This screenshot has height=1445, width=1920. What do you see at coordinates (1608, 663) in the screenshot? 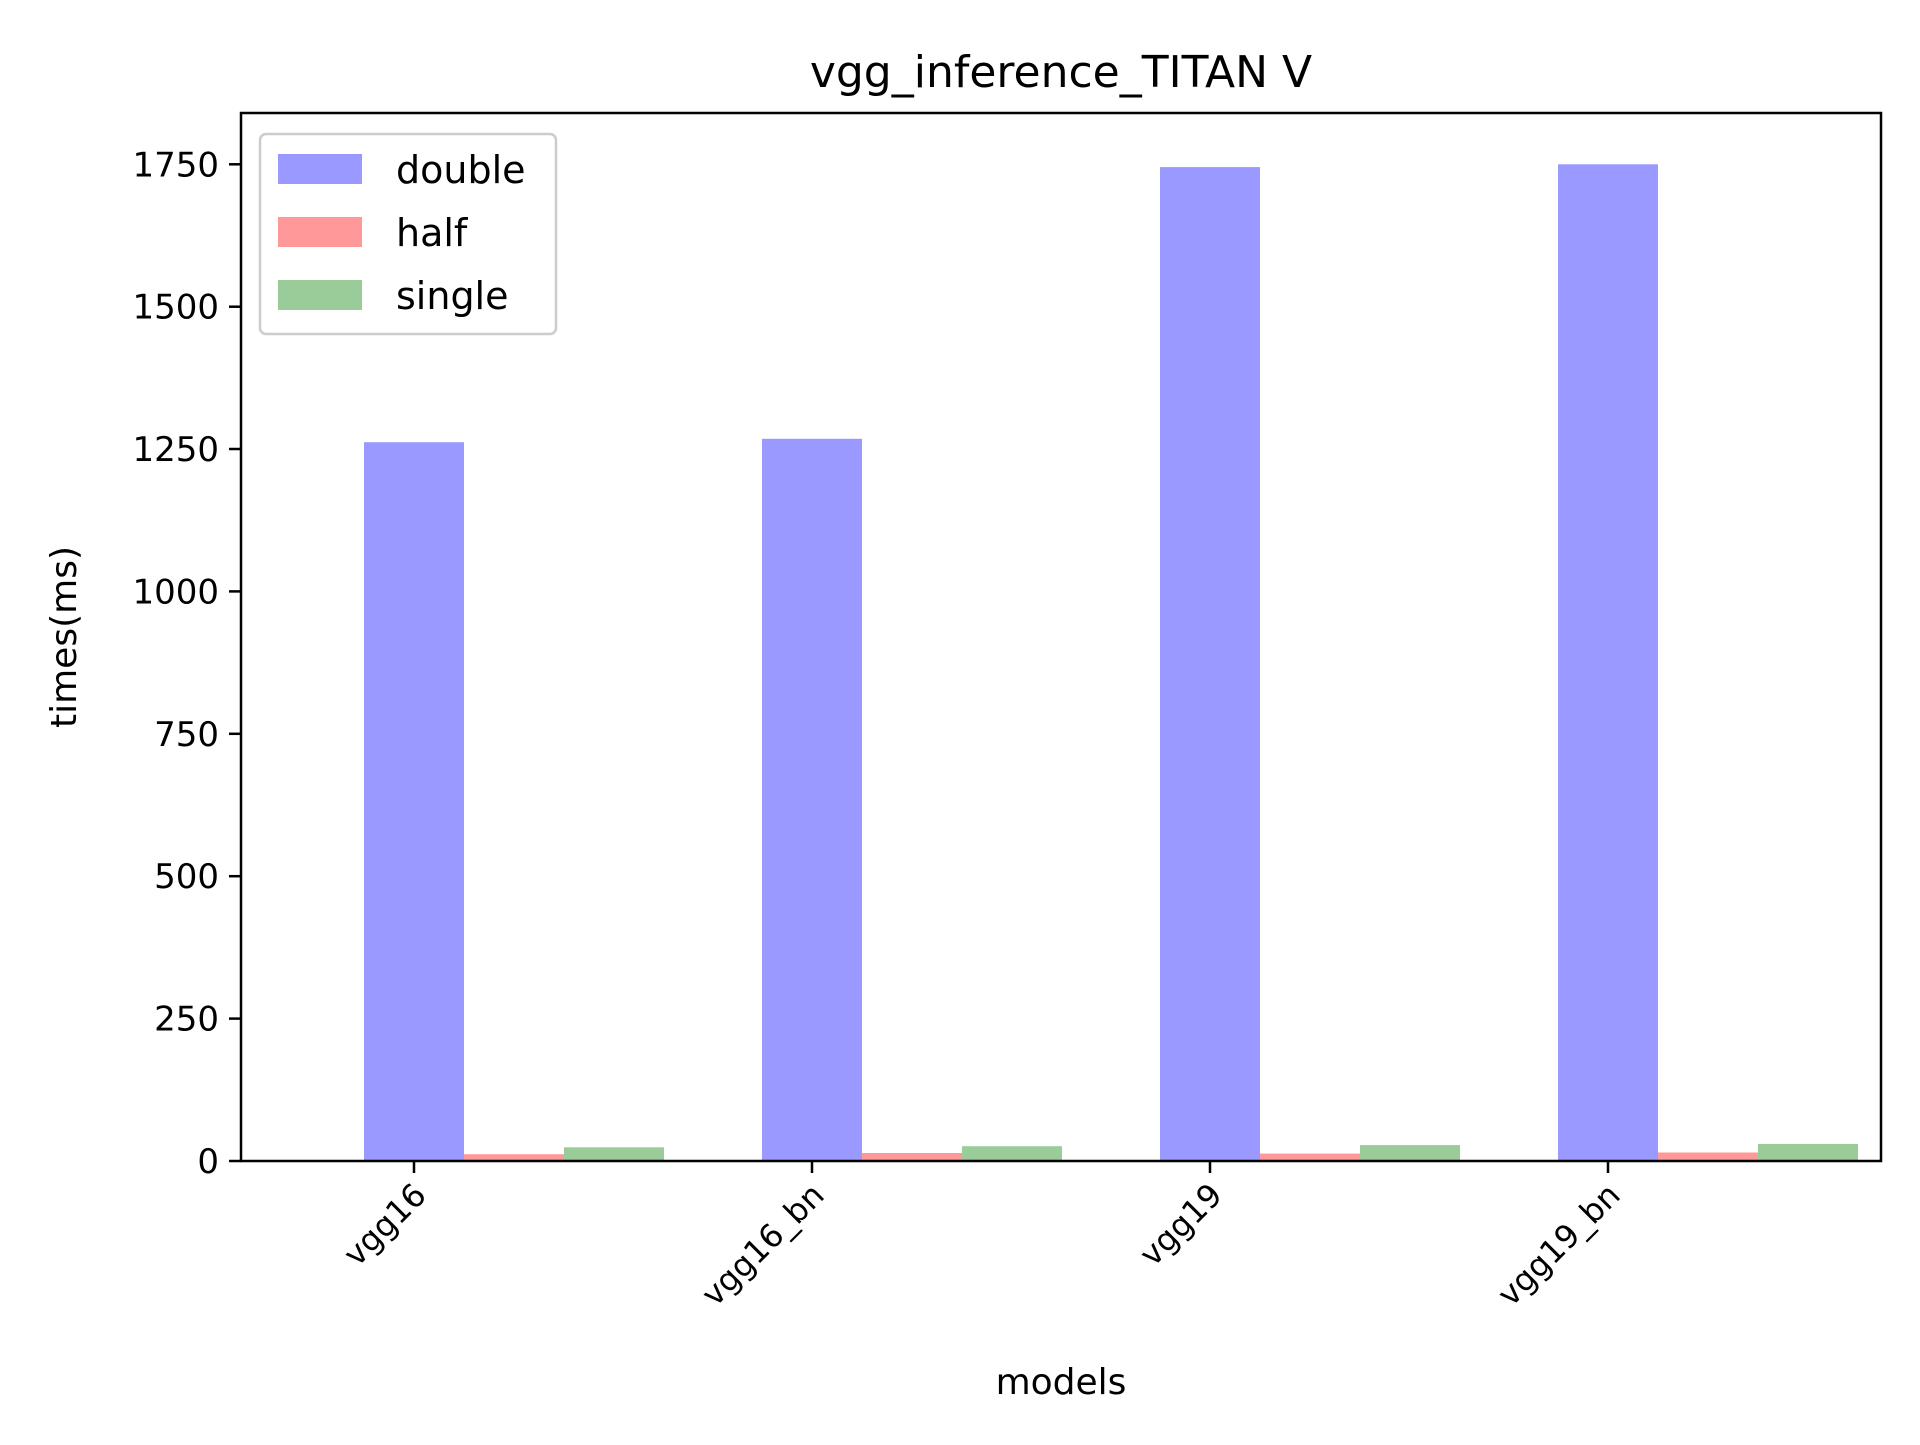
I see `bar-double-vgg19_bn` at bounding box center [1608, 663].